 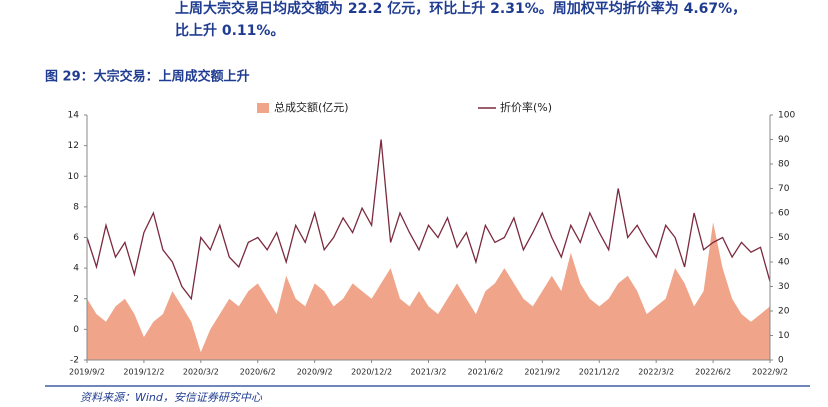 What do you see at coordinates (73, 146) in the screenshot?
I see `y-tick-label: 12` at bounding box center [73, 146].